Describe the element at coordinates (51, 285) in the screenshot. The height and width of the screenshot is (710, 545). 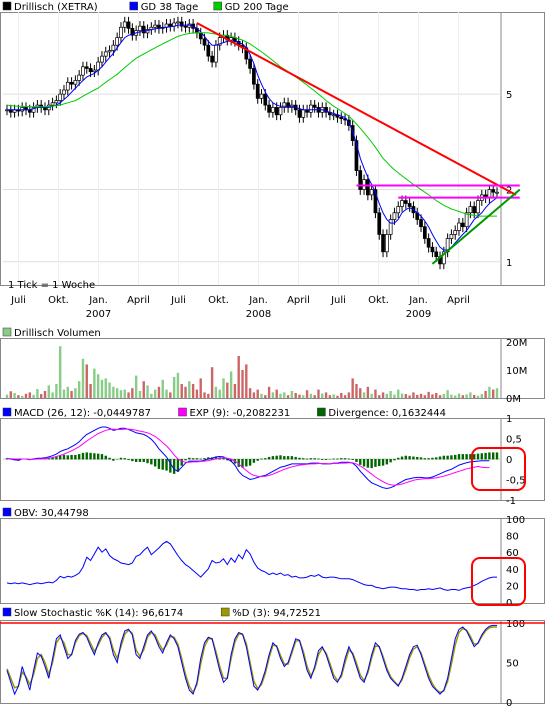
I see `tick-note: 1 Tick = 1 Woche` at that location.